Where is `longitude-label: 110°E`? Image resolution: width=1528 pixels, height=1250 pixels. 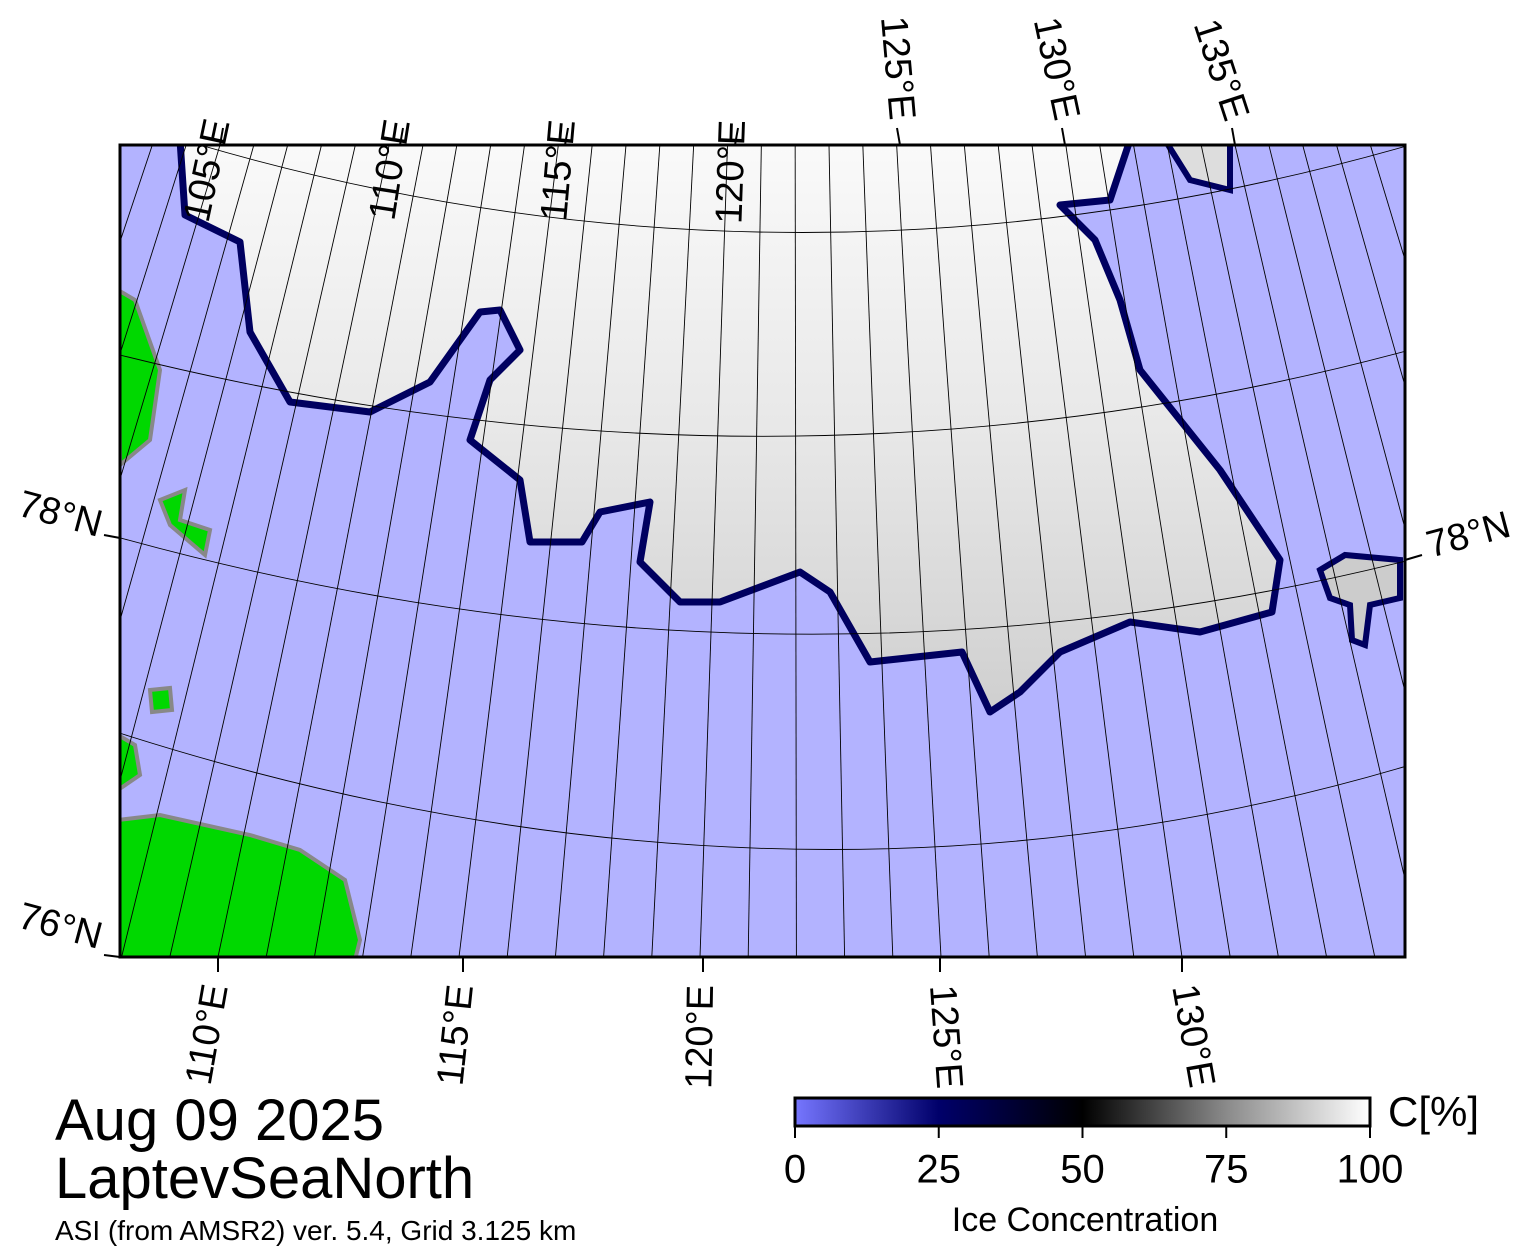 longitude-label: 110°E is located at coordinates (207, 1034).